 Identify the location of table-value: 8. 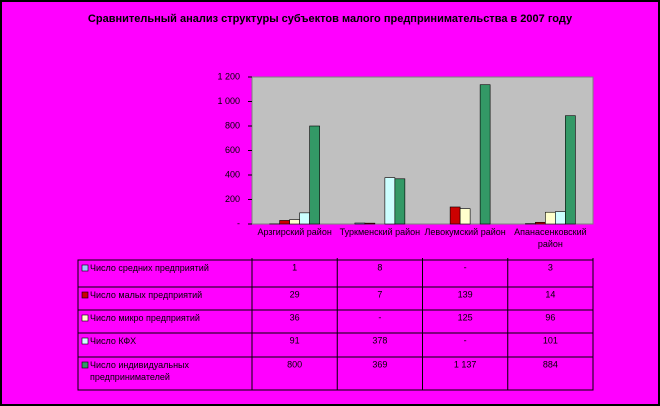
(379, 267).